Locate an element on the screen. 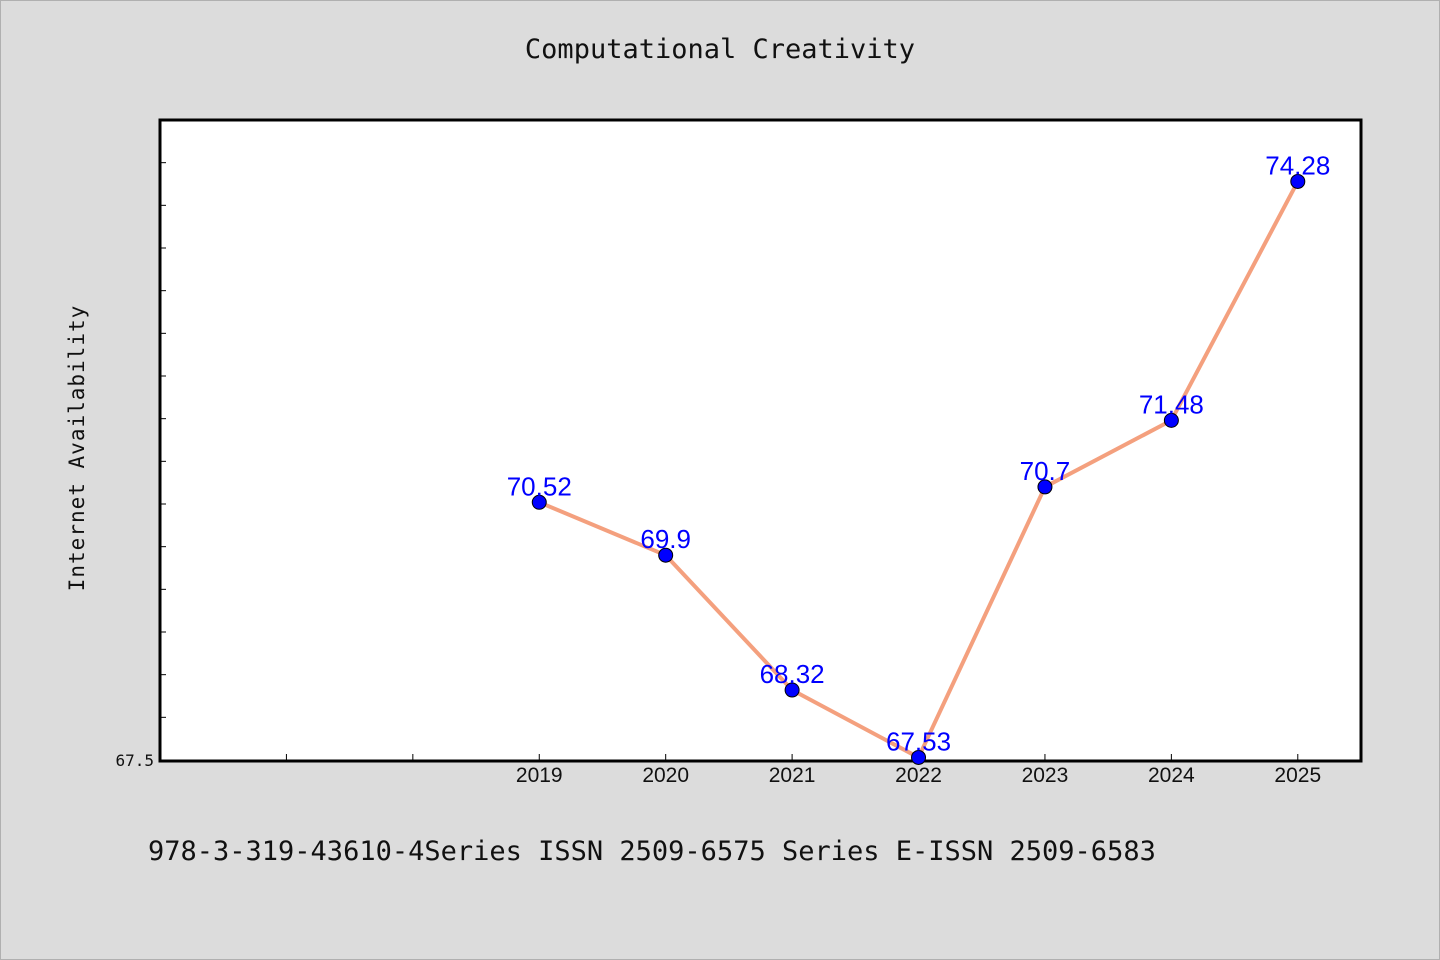  x-axis-ticks: 2019 2020 2021 2022 2023 2024 2025 is located at coordinates (740, 770).